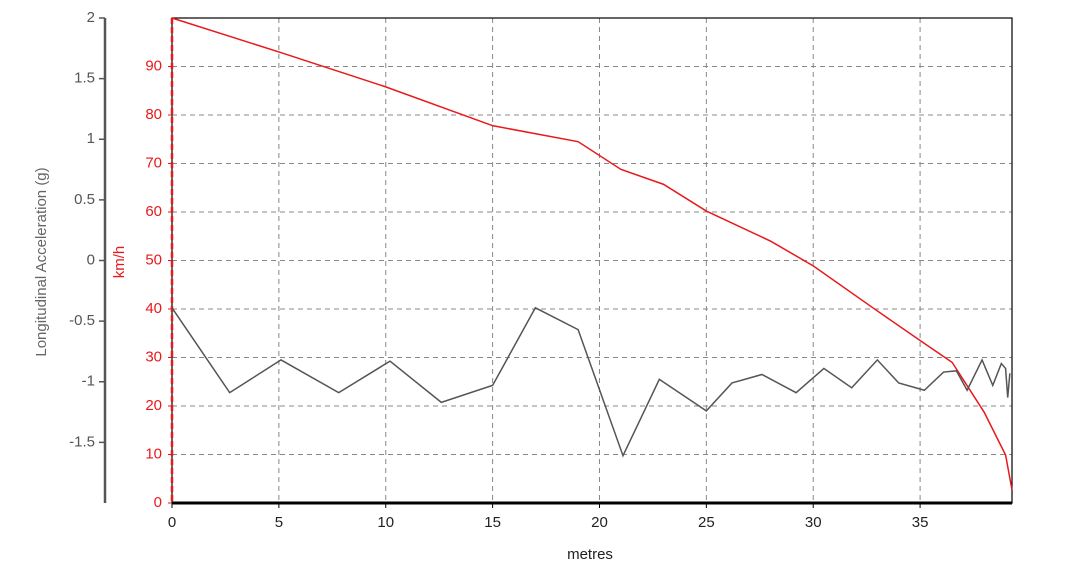 This screenshot has height=576, width=1080. What do you see at coordinates (153, 65) in the screenshot?
I see `y2-tick-label: 90` at bounding box center [153, 65].